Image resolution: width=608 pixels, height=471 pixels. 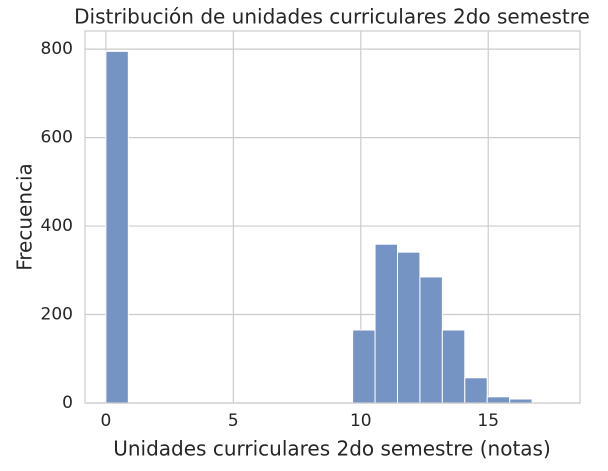 I want to click on y-tick-label: 600, so click(x=57, y=138).